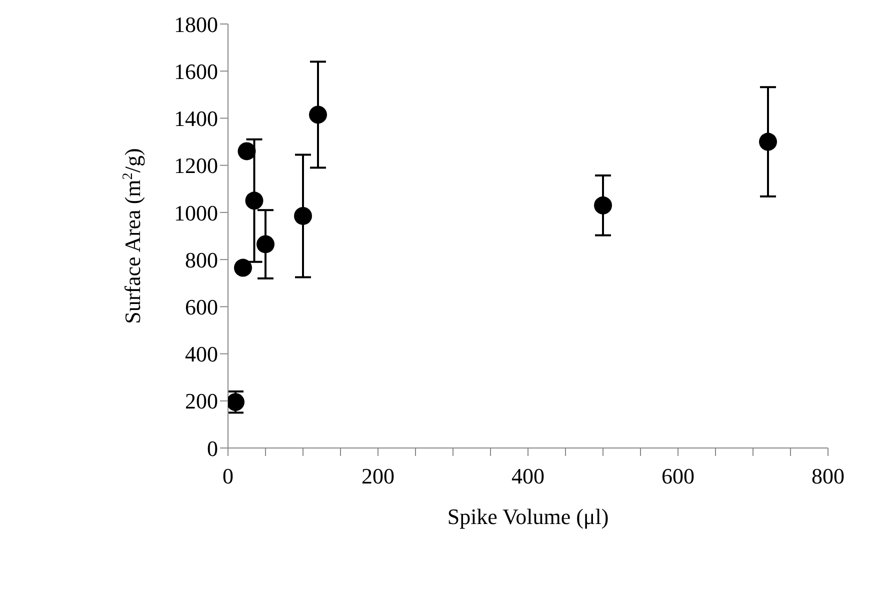 The width and height of the screenshot is (877, 614). I want to click on y-tick-label: 1000, so click(196, 213).